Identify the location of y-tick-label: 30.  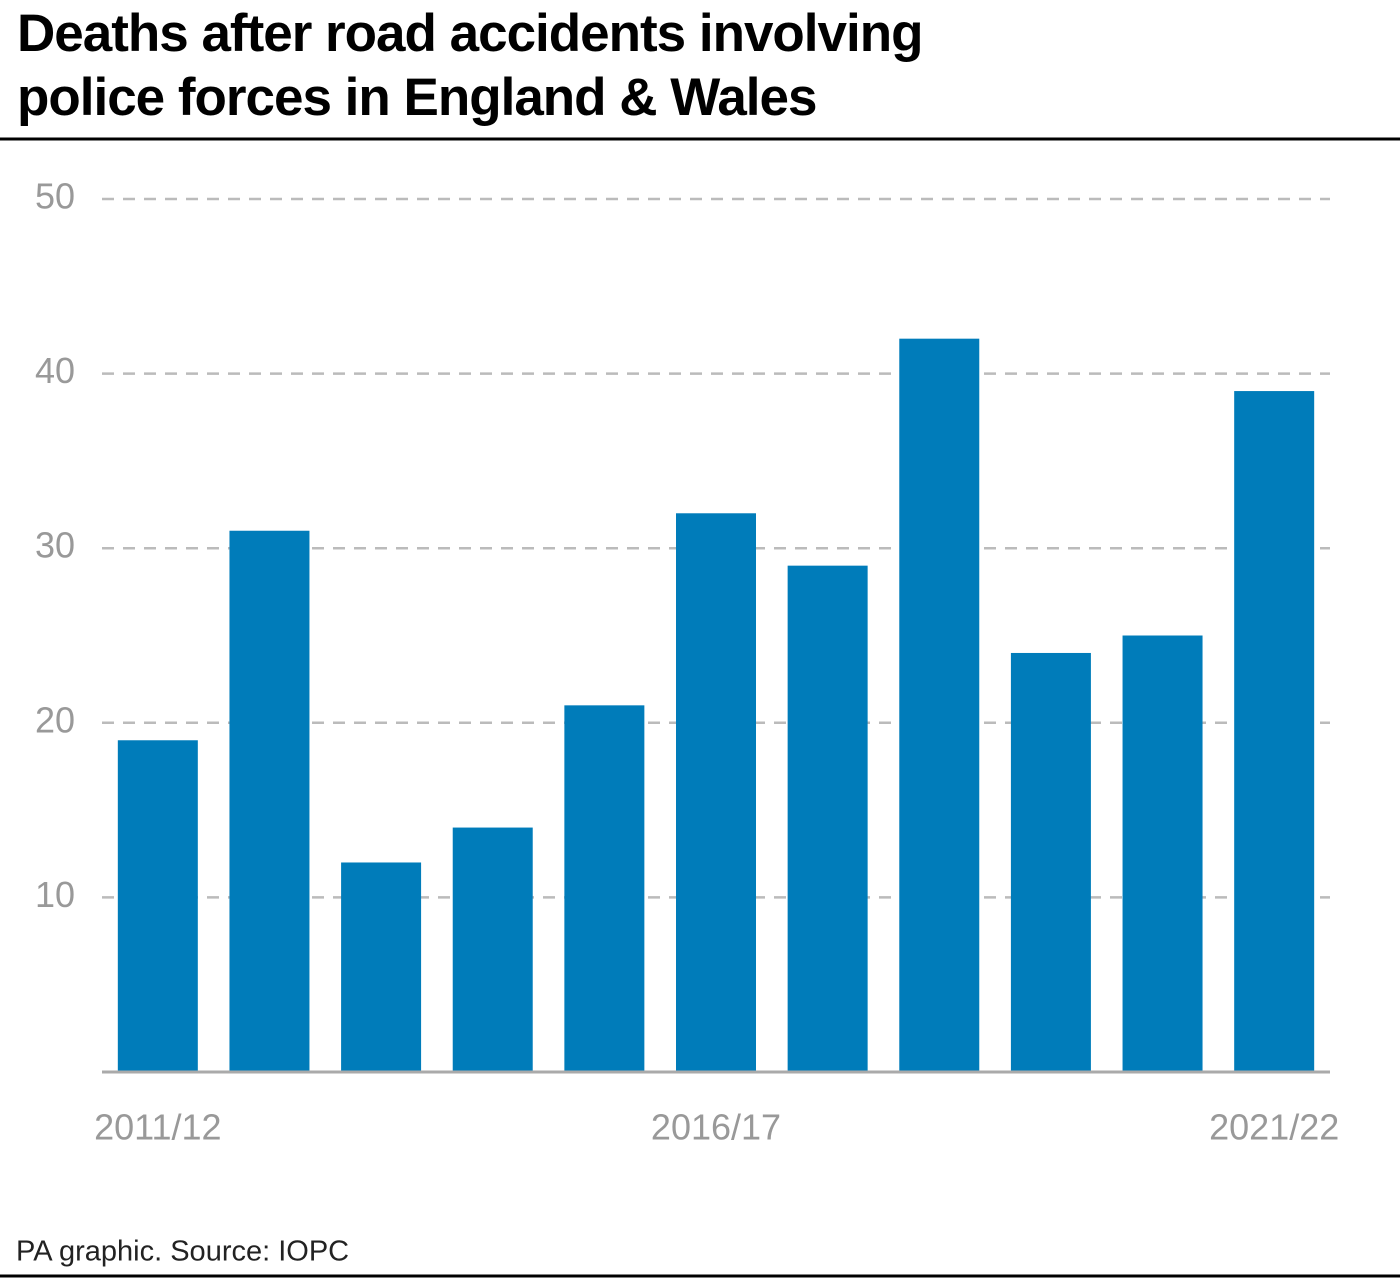
(55, 545).